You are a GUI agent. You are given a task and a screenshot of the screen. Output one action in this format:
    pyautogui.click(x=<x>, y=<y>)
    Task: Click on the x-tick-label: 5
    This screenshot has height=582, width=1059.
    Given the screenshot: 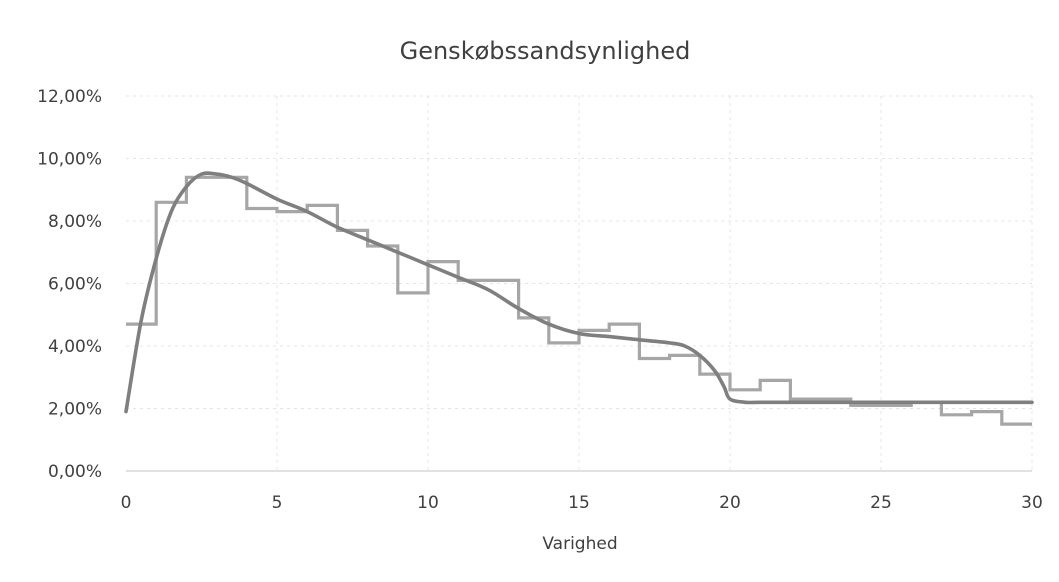 What is the action you would take?
    pyautogui.click(x=277, y=503)
    